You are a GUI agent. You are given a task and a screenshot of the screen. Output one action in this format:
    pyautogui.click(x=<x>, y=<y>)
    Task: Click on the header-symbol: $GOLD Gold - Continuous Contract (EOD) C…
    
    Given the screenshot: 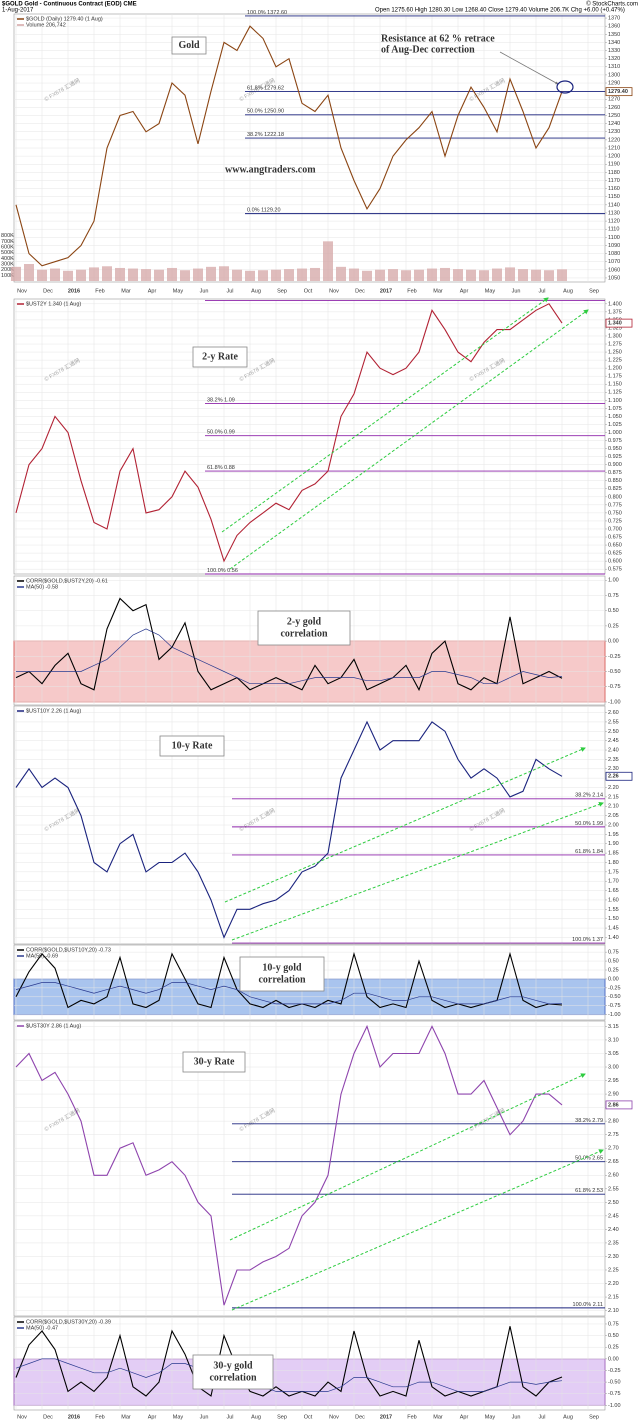 What is the action you would take?
    pyautogui.click(x=69, y=5)
    